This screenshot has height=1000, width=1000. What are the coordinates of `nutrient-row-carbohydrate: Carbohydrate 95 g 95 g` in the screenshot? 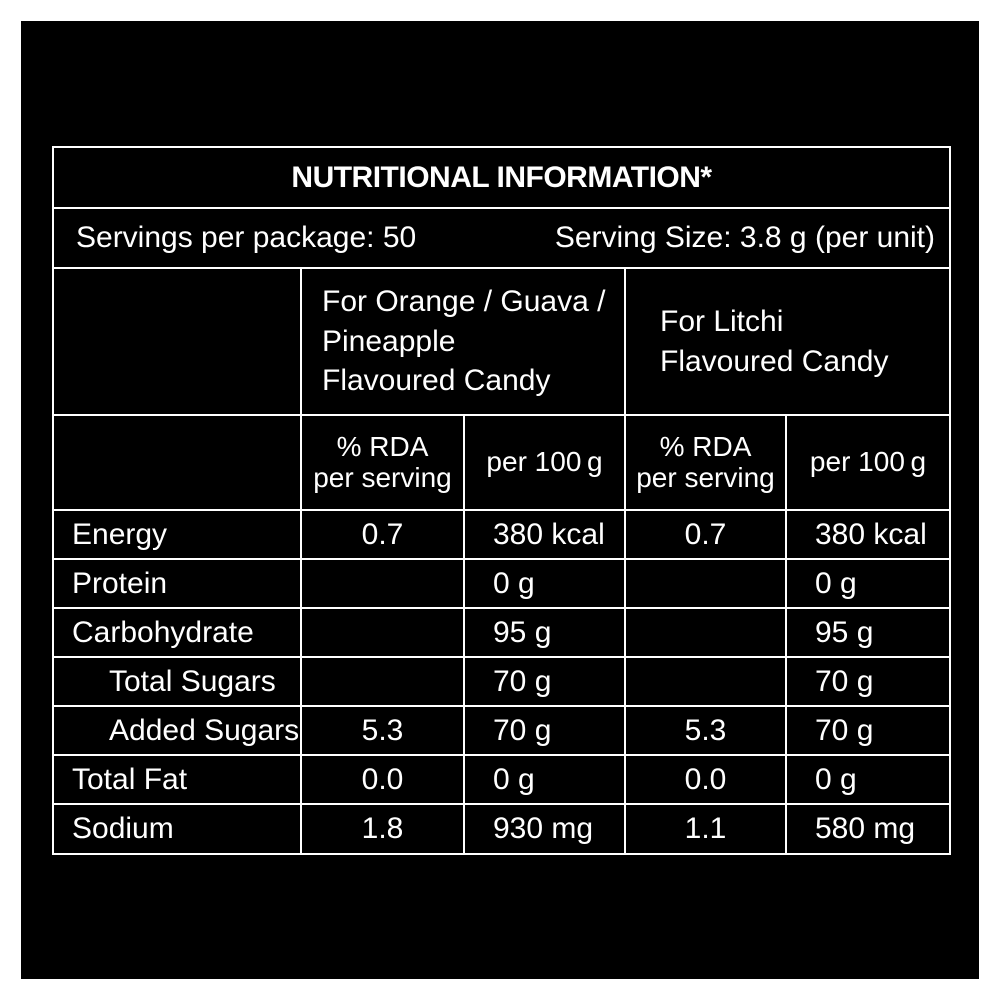 It's located at (501, 632).